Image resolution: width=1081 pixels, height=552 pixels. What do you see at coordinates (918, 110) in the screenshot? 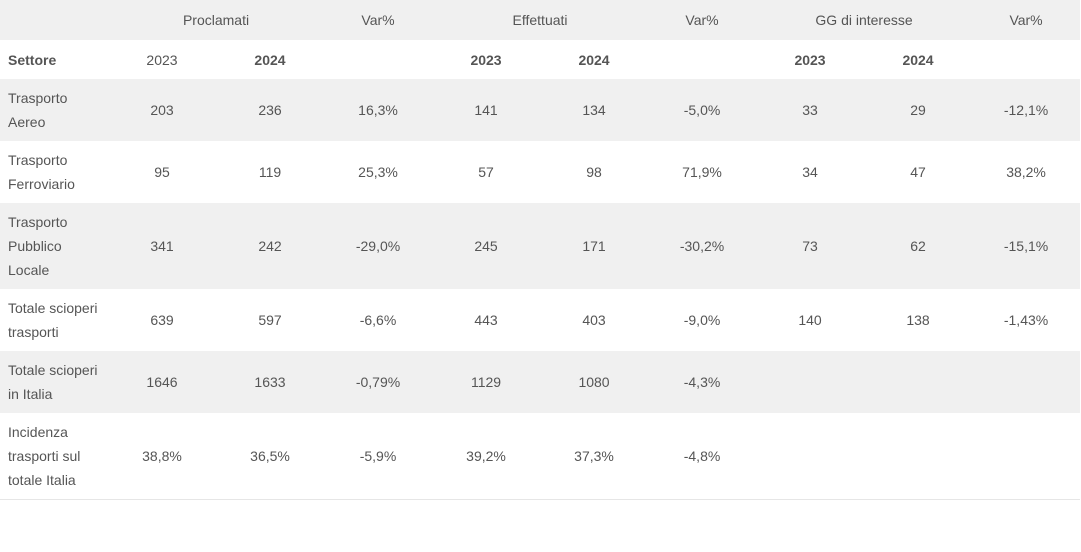
I see `value-cell: 29` at bounding box center [918, 110].